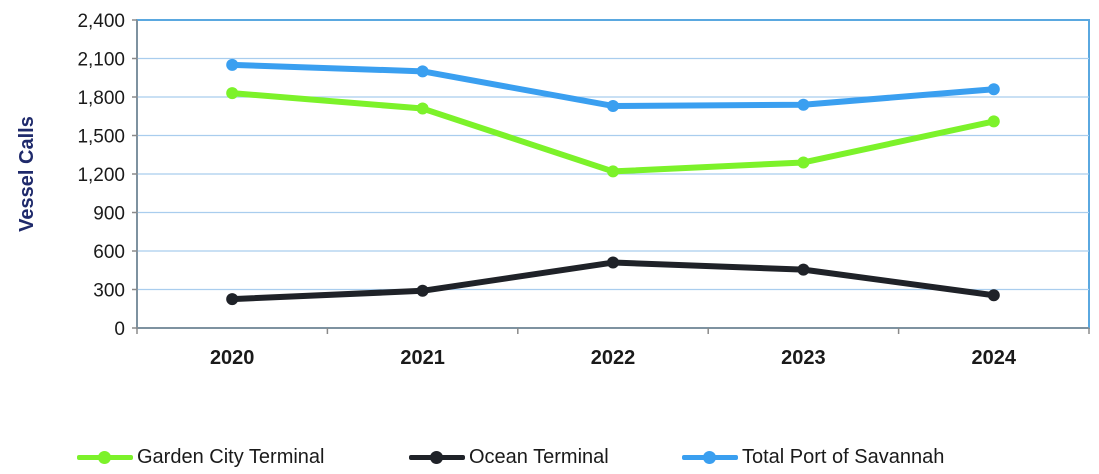 This screenshot has width=1099, height=474. Describe the element at coordinates (613, 85) in the screenshot. I see `series-total-port-of-savannah` at that location.